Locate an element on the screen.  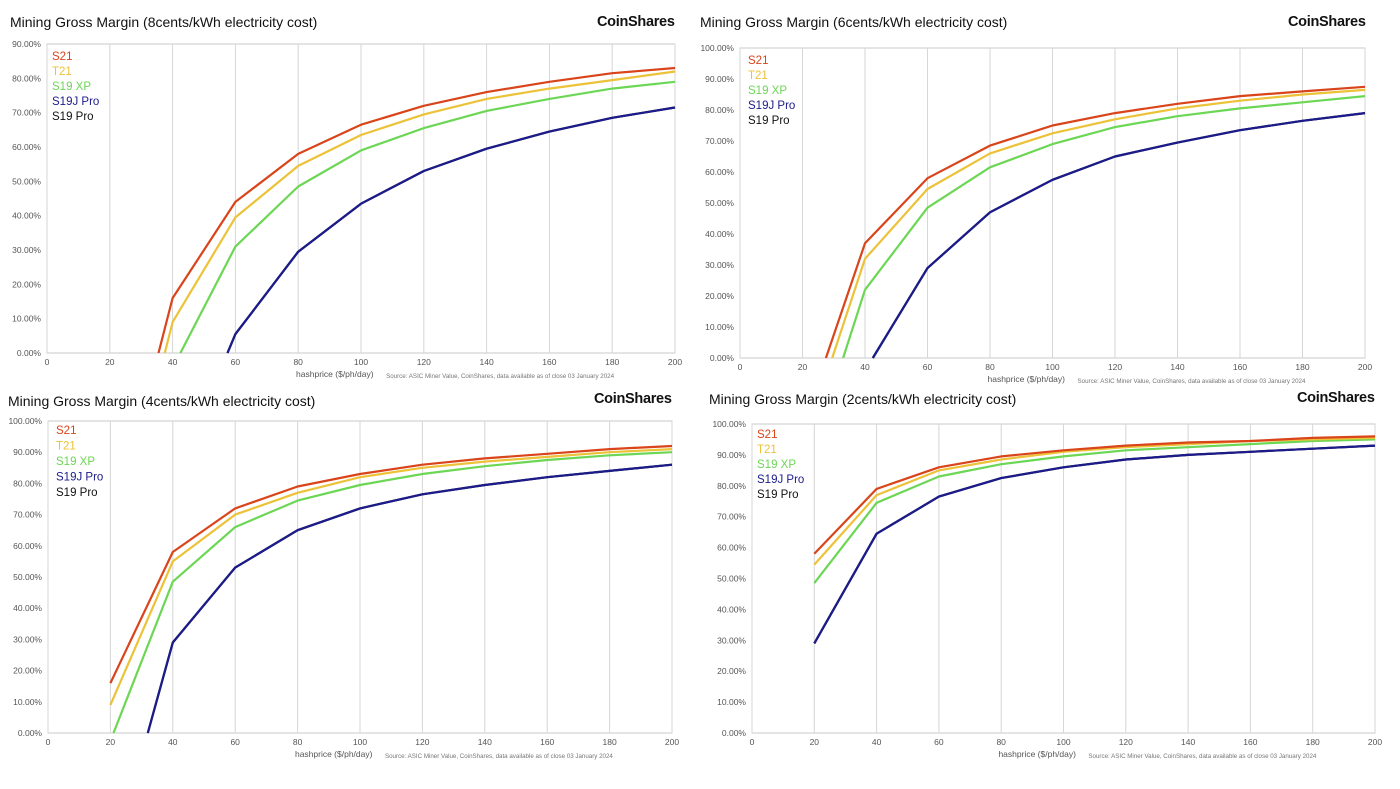
series-line-s21 is located at coordinates (1095, 222).